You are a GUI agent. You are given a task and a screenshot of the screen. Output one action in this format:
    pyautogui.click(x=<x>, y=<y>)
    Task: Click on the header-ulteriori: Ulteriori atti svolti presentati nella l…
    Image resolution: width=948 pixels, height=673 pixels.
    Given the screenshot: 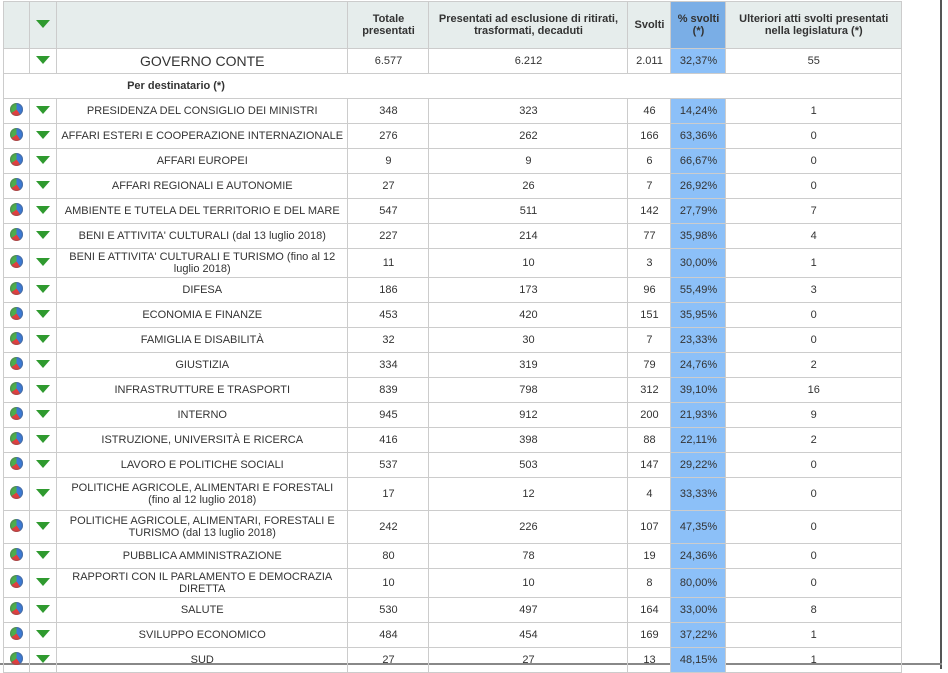 What is the action you would take?
    pyautogui.click(x=813, y=25)
    